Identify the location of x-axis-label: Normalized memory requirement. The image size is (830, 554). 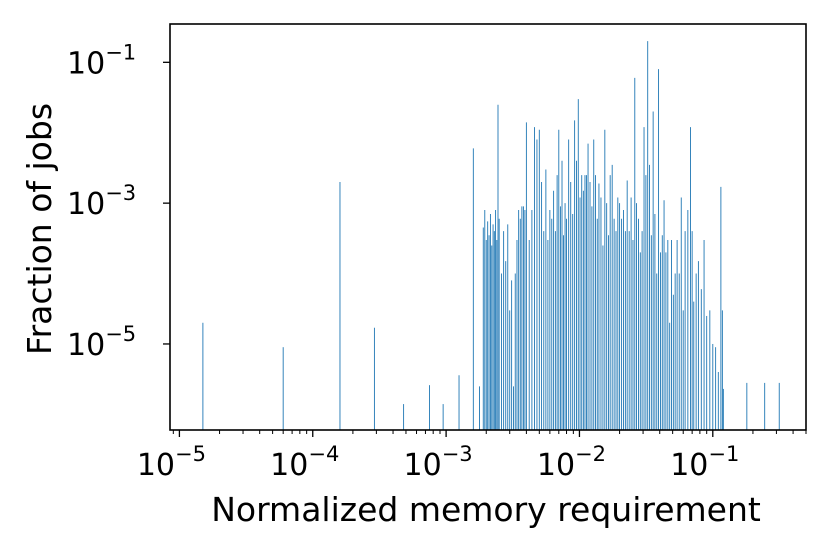
(486, 509).